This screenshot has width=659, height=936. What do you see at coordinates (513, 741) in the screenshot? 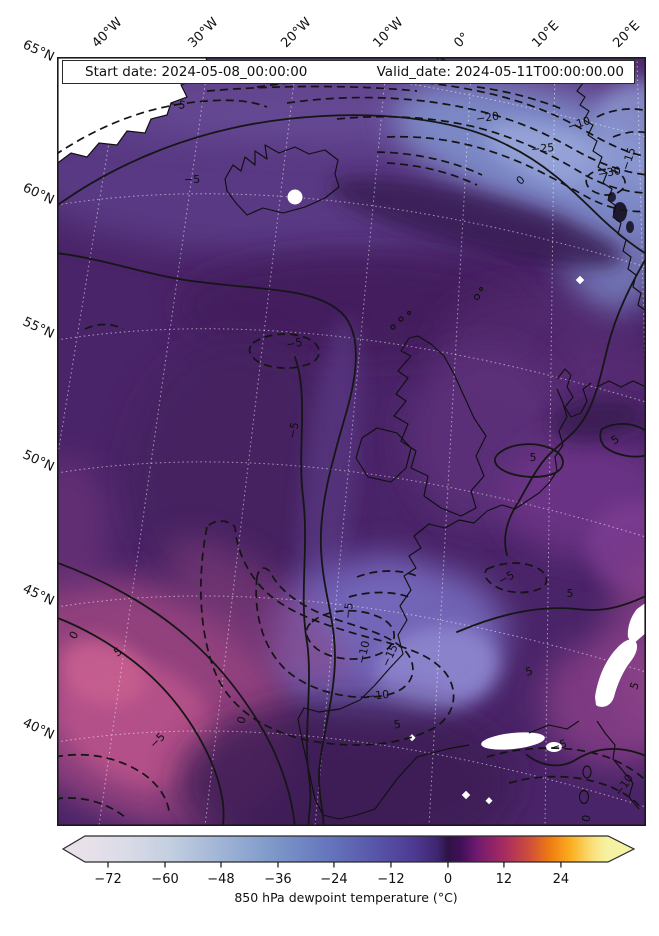
I see `pyrenees-mask` at bounding box center [513, 741].